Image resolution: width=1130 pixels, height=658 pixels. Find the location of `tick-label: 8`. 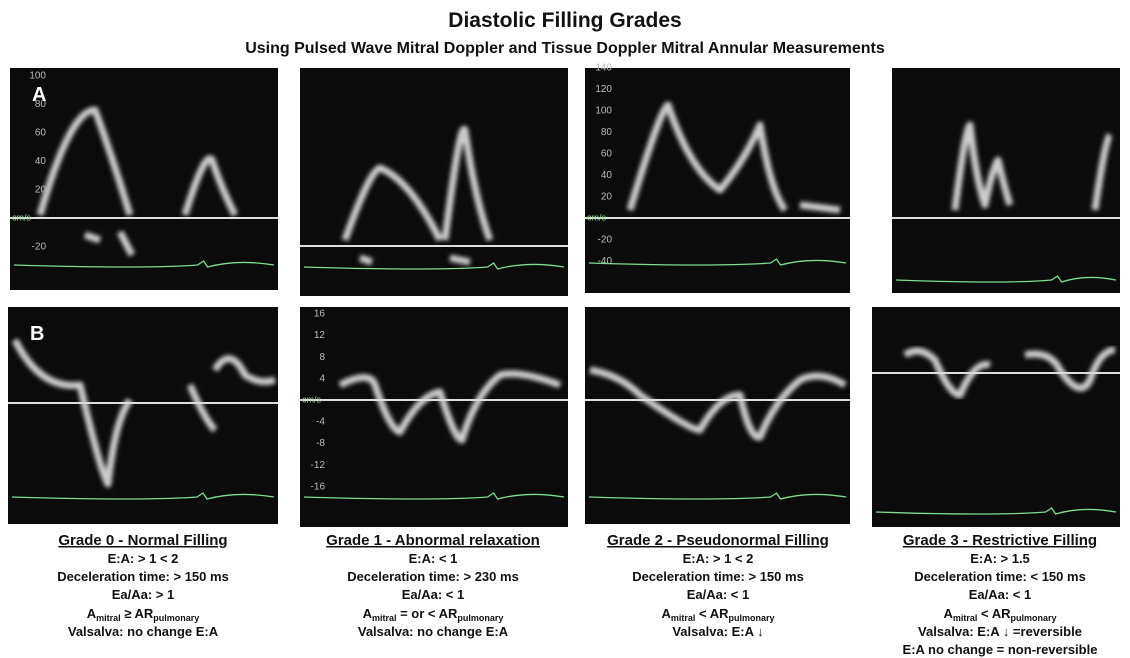

tick-label: 8 is located at coordinates (322, 357).